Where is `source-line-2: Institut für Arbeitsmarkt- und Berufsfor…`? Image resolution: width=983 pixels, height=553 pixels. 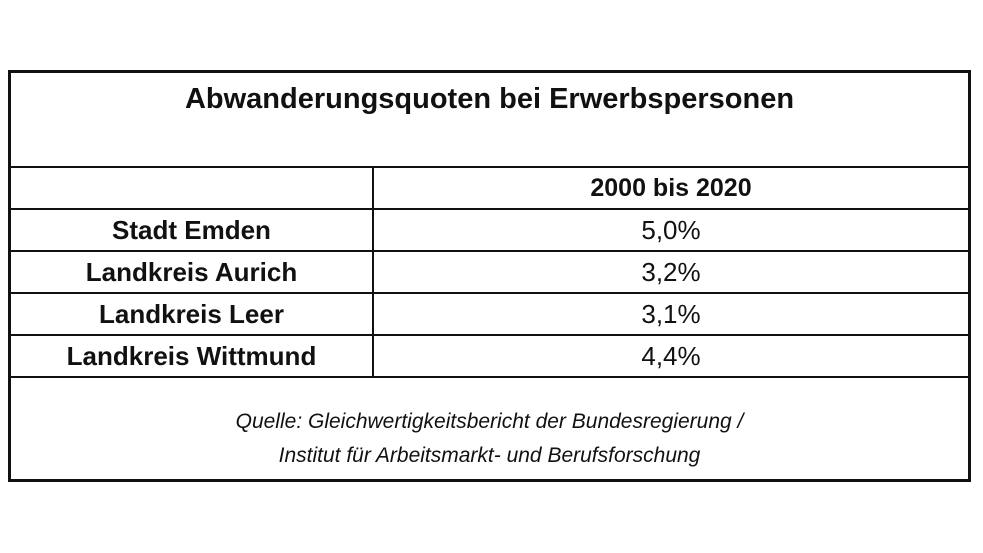
source-line-2: Institut für Arbeitsmarkt- und Berufsfor… is located at coordinates (489, 455).